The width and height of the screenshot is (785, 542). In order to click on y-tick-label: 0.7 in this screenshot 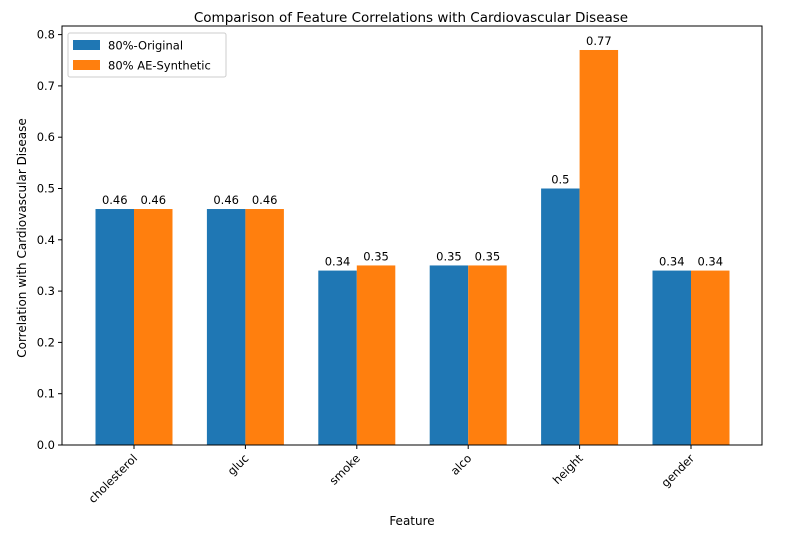, I will do `click(46, 86)`.